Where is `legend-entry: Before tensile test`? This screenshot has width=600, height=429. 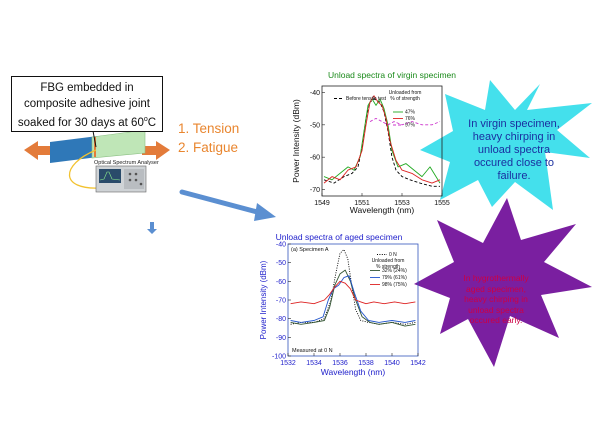
legend-entry: Before tensile test is located at coordinates (366, 99).